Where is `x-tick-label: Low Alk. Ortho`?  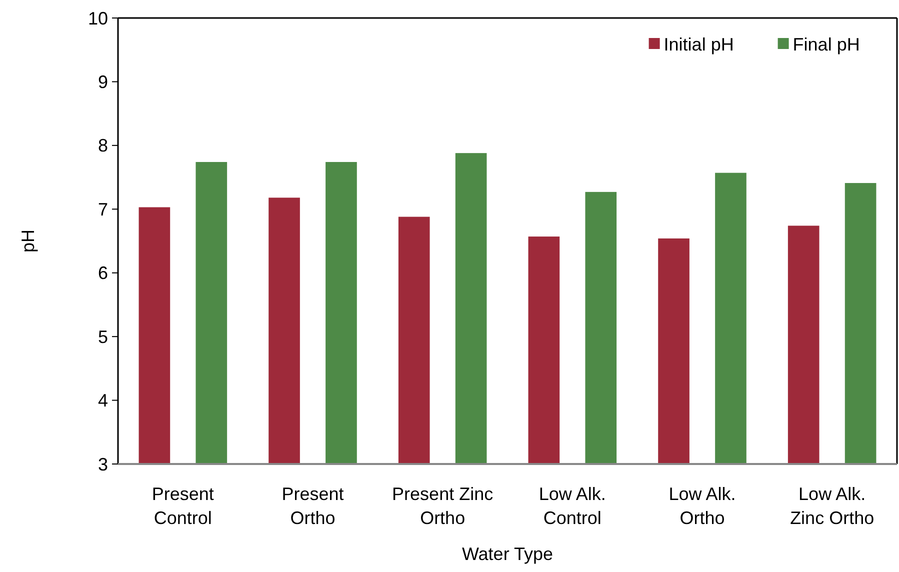 x-tick-label: Low Alk. Ortho is located at coordinates (702, 506).